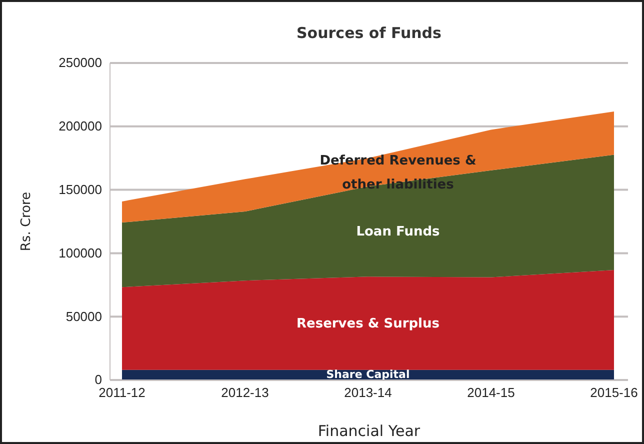  I want to click on x-tick-label: 2013-14, so click(368, 392).